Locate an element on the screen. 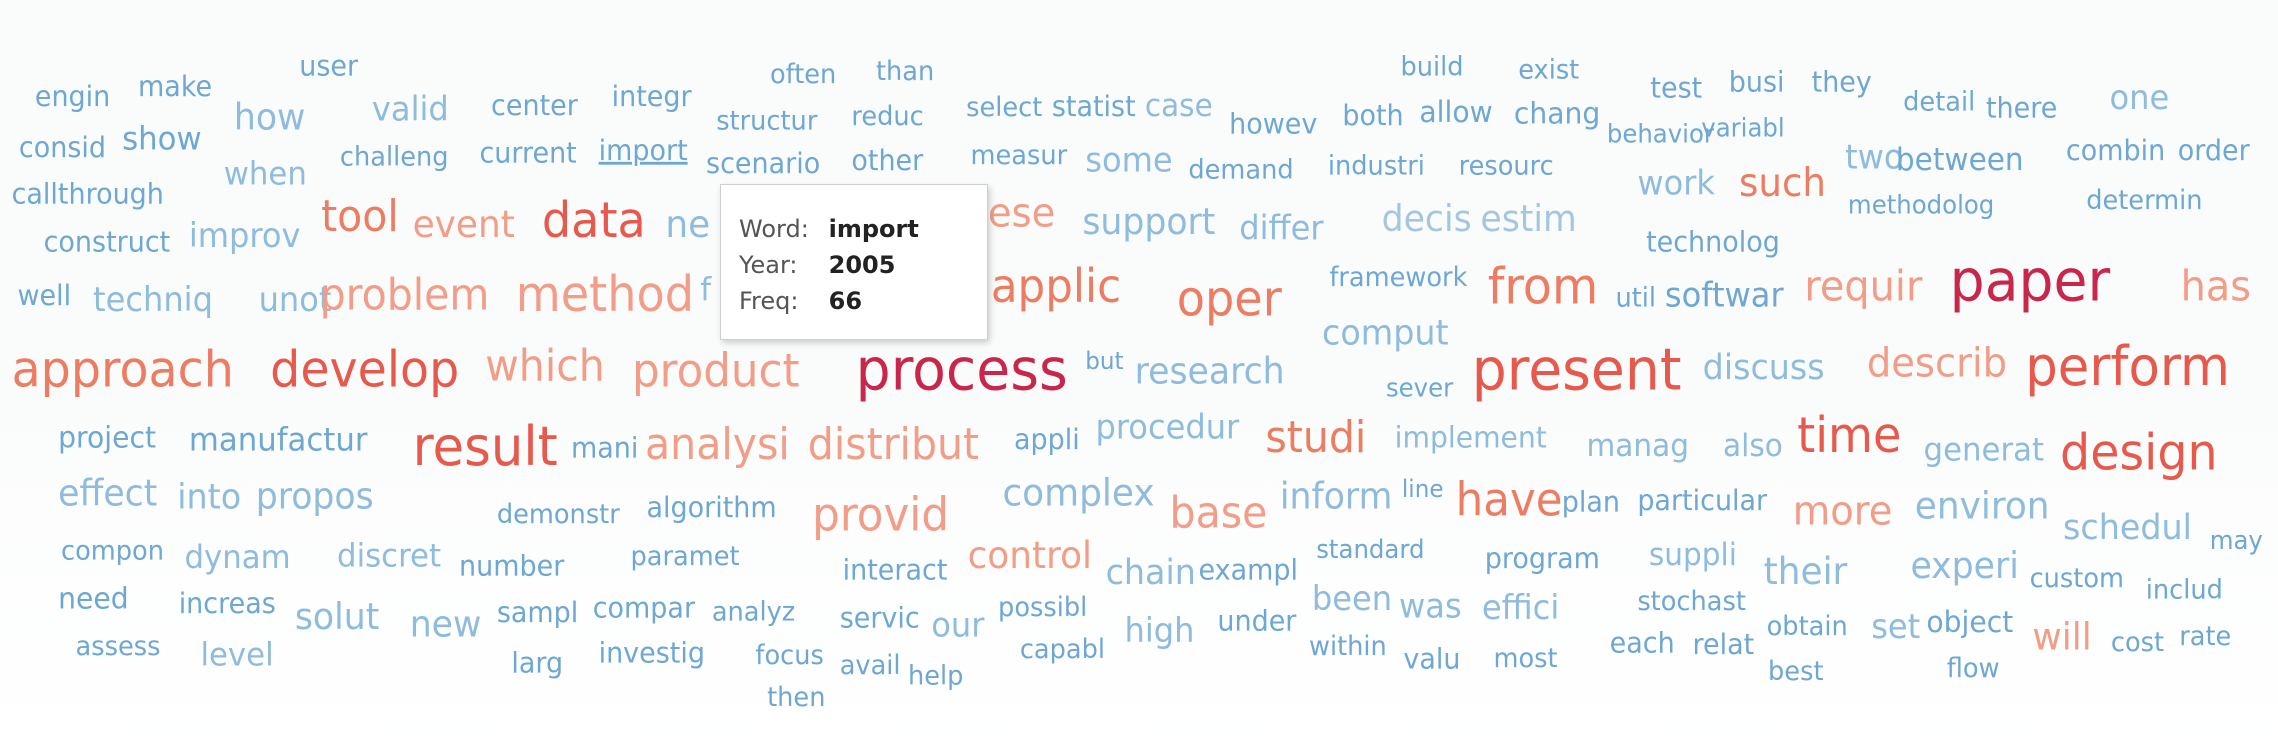 This screenshot has height=754, width=2278. cloud-word-will: will is located at coordinates (2061, 637).